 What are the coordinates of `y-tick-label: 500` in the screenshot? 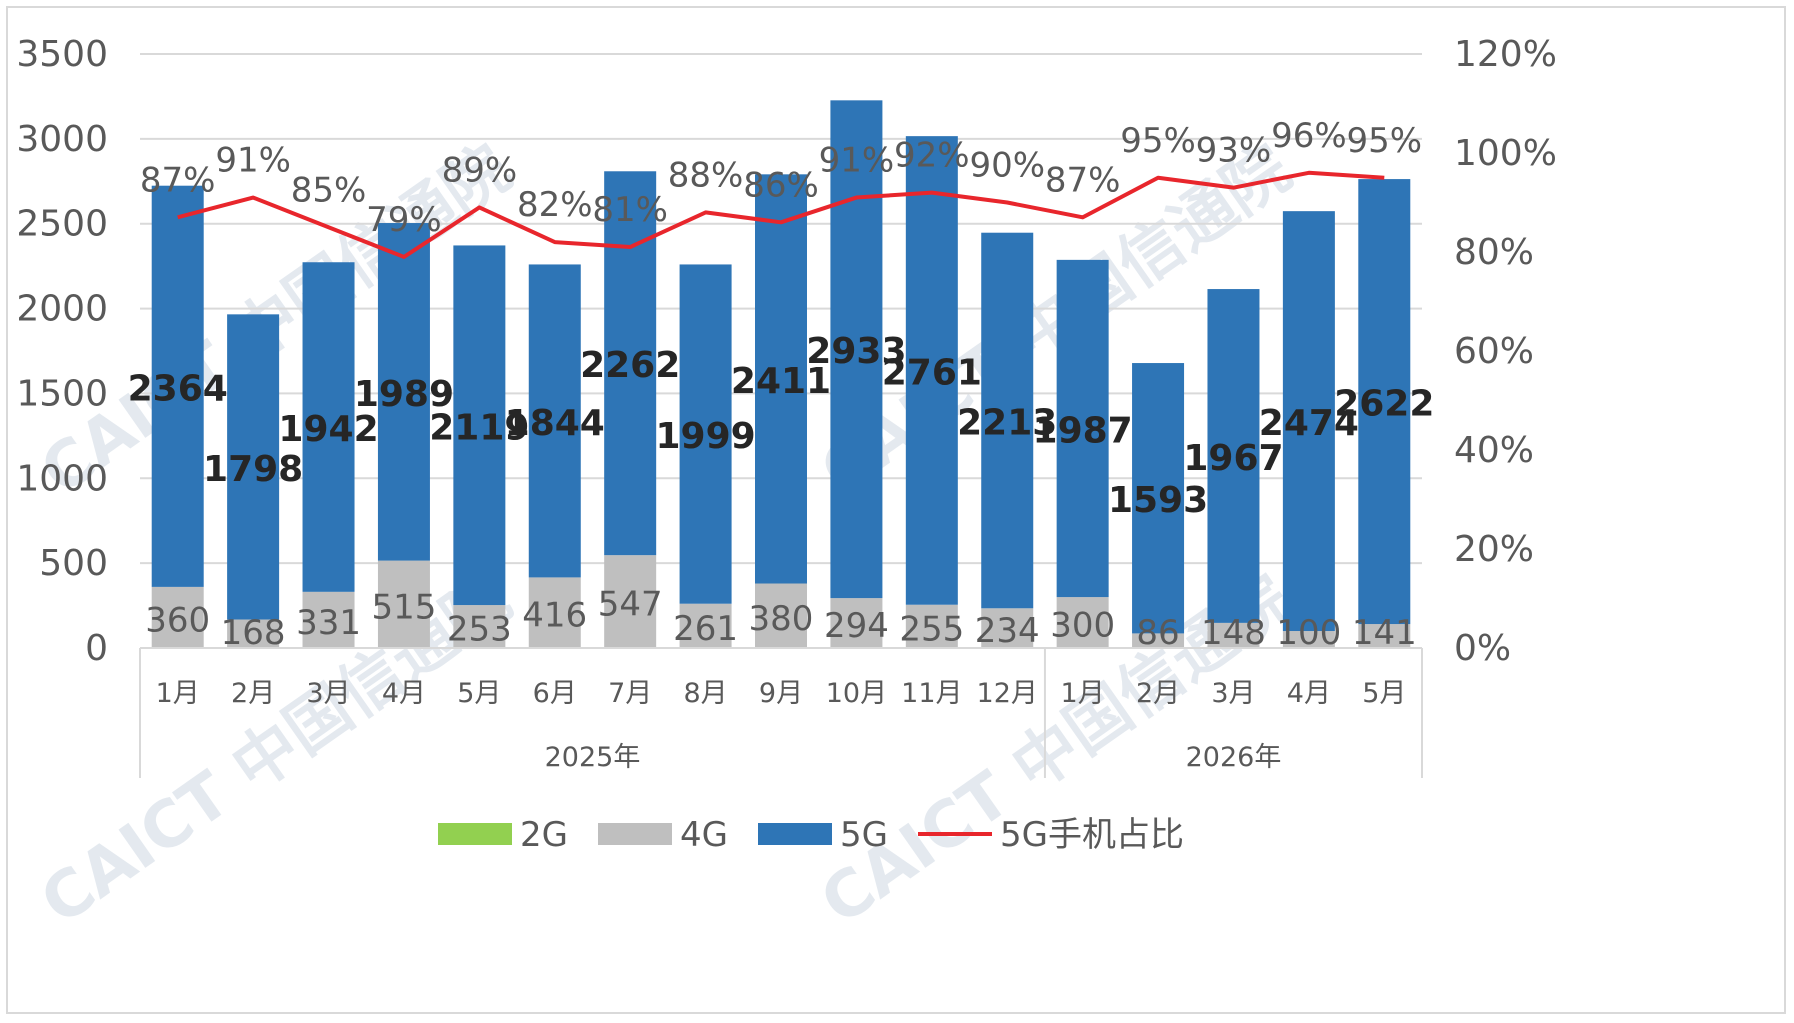 It's located at (73, 563).